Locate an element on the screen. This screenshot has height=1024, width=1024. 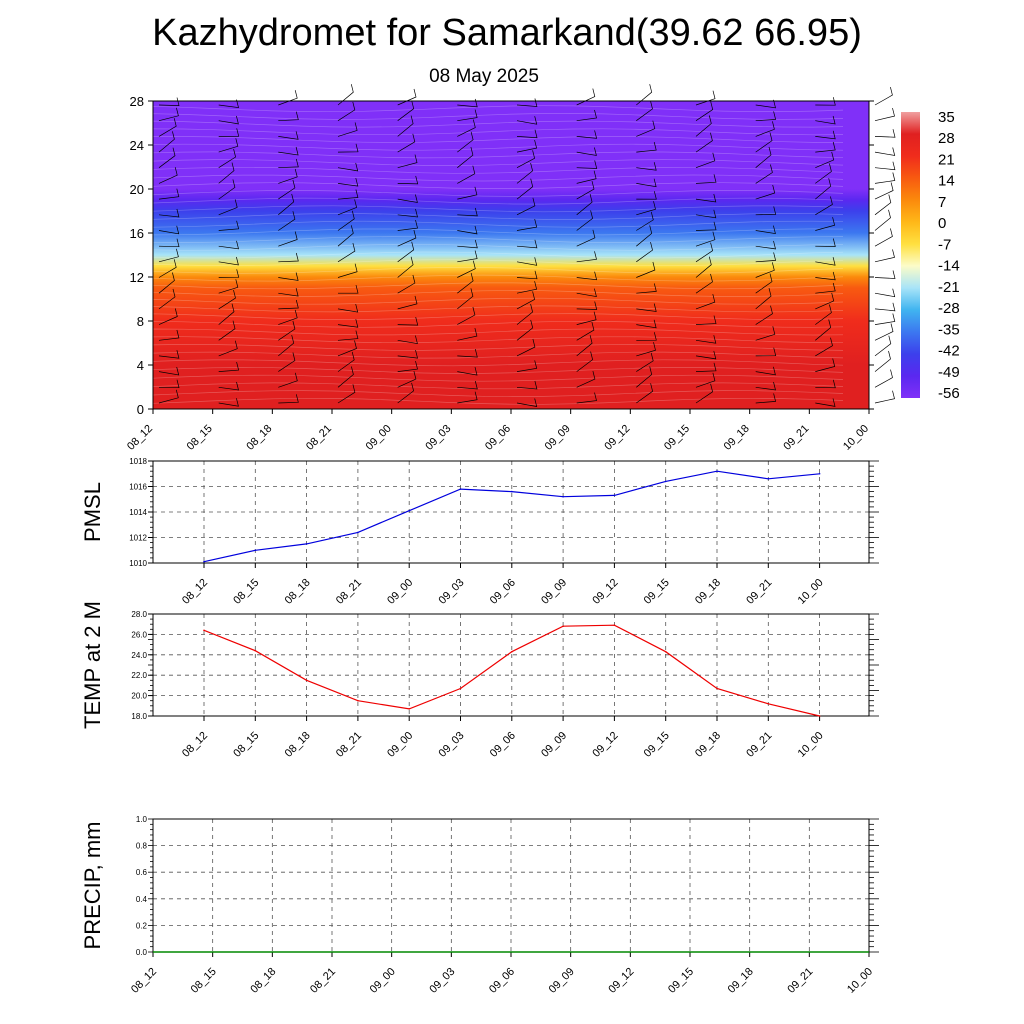
temp-axis-label: TEMP at 2 M is located at coordinates (92, 665).